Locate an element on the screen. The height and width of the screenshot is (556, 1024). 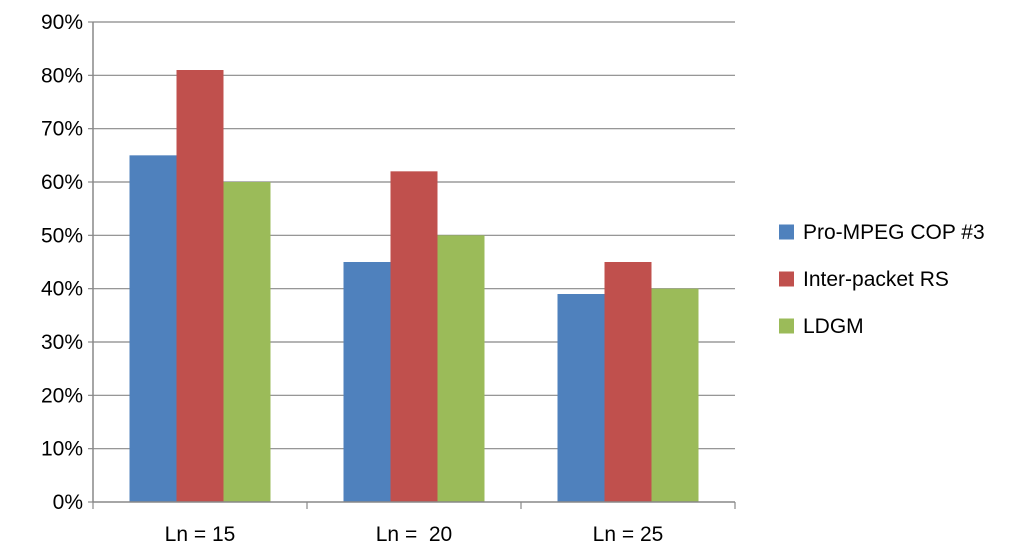
y-tick-label: 60% is located at coordinates (62, 182).